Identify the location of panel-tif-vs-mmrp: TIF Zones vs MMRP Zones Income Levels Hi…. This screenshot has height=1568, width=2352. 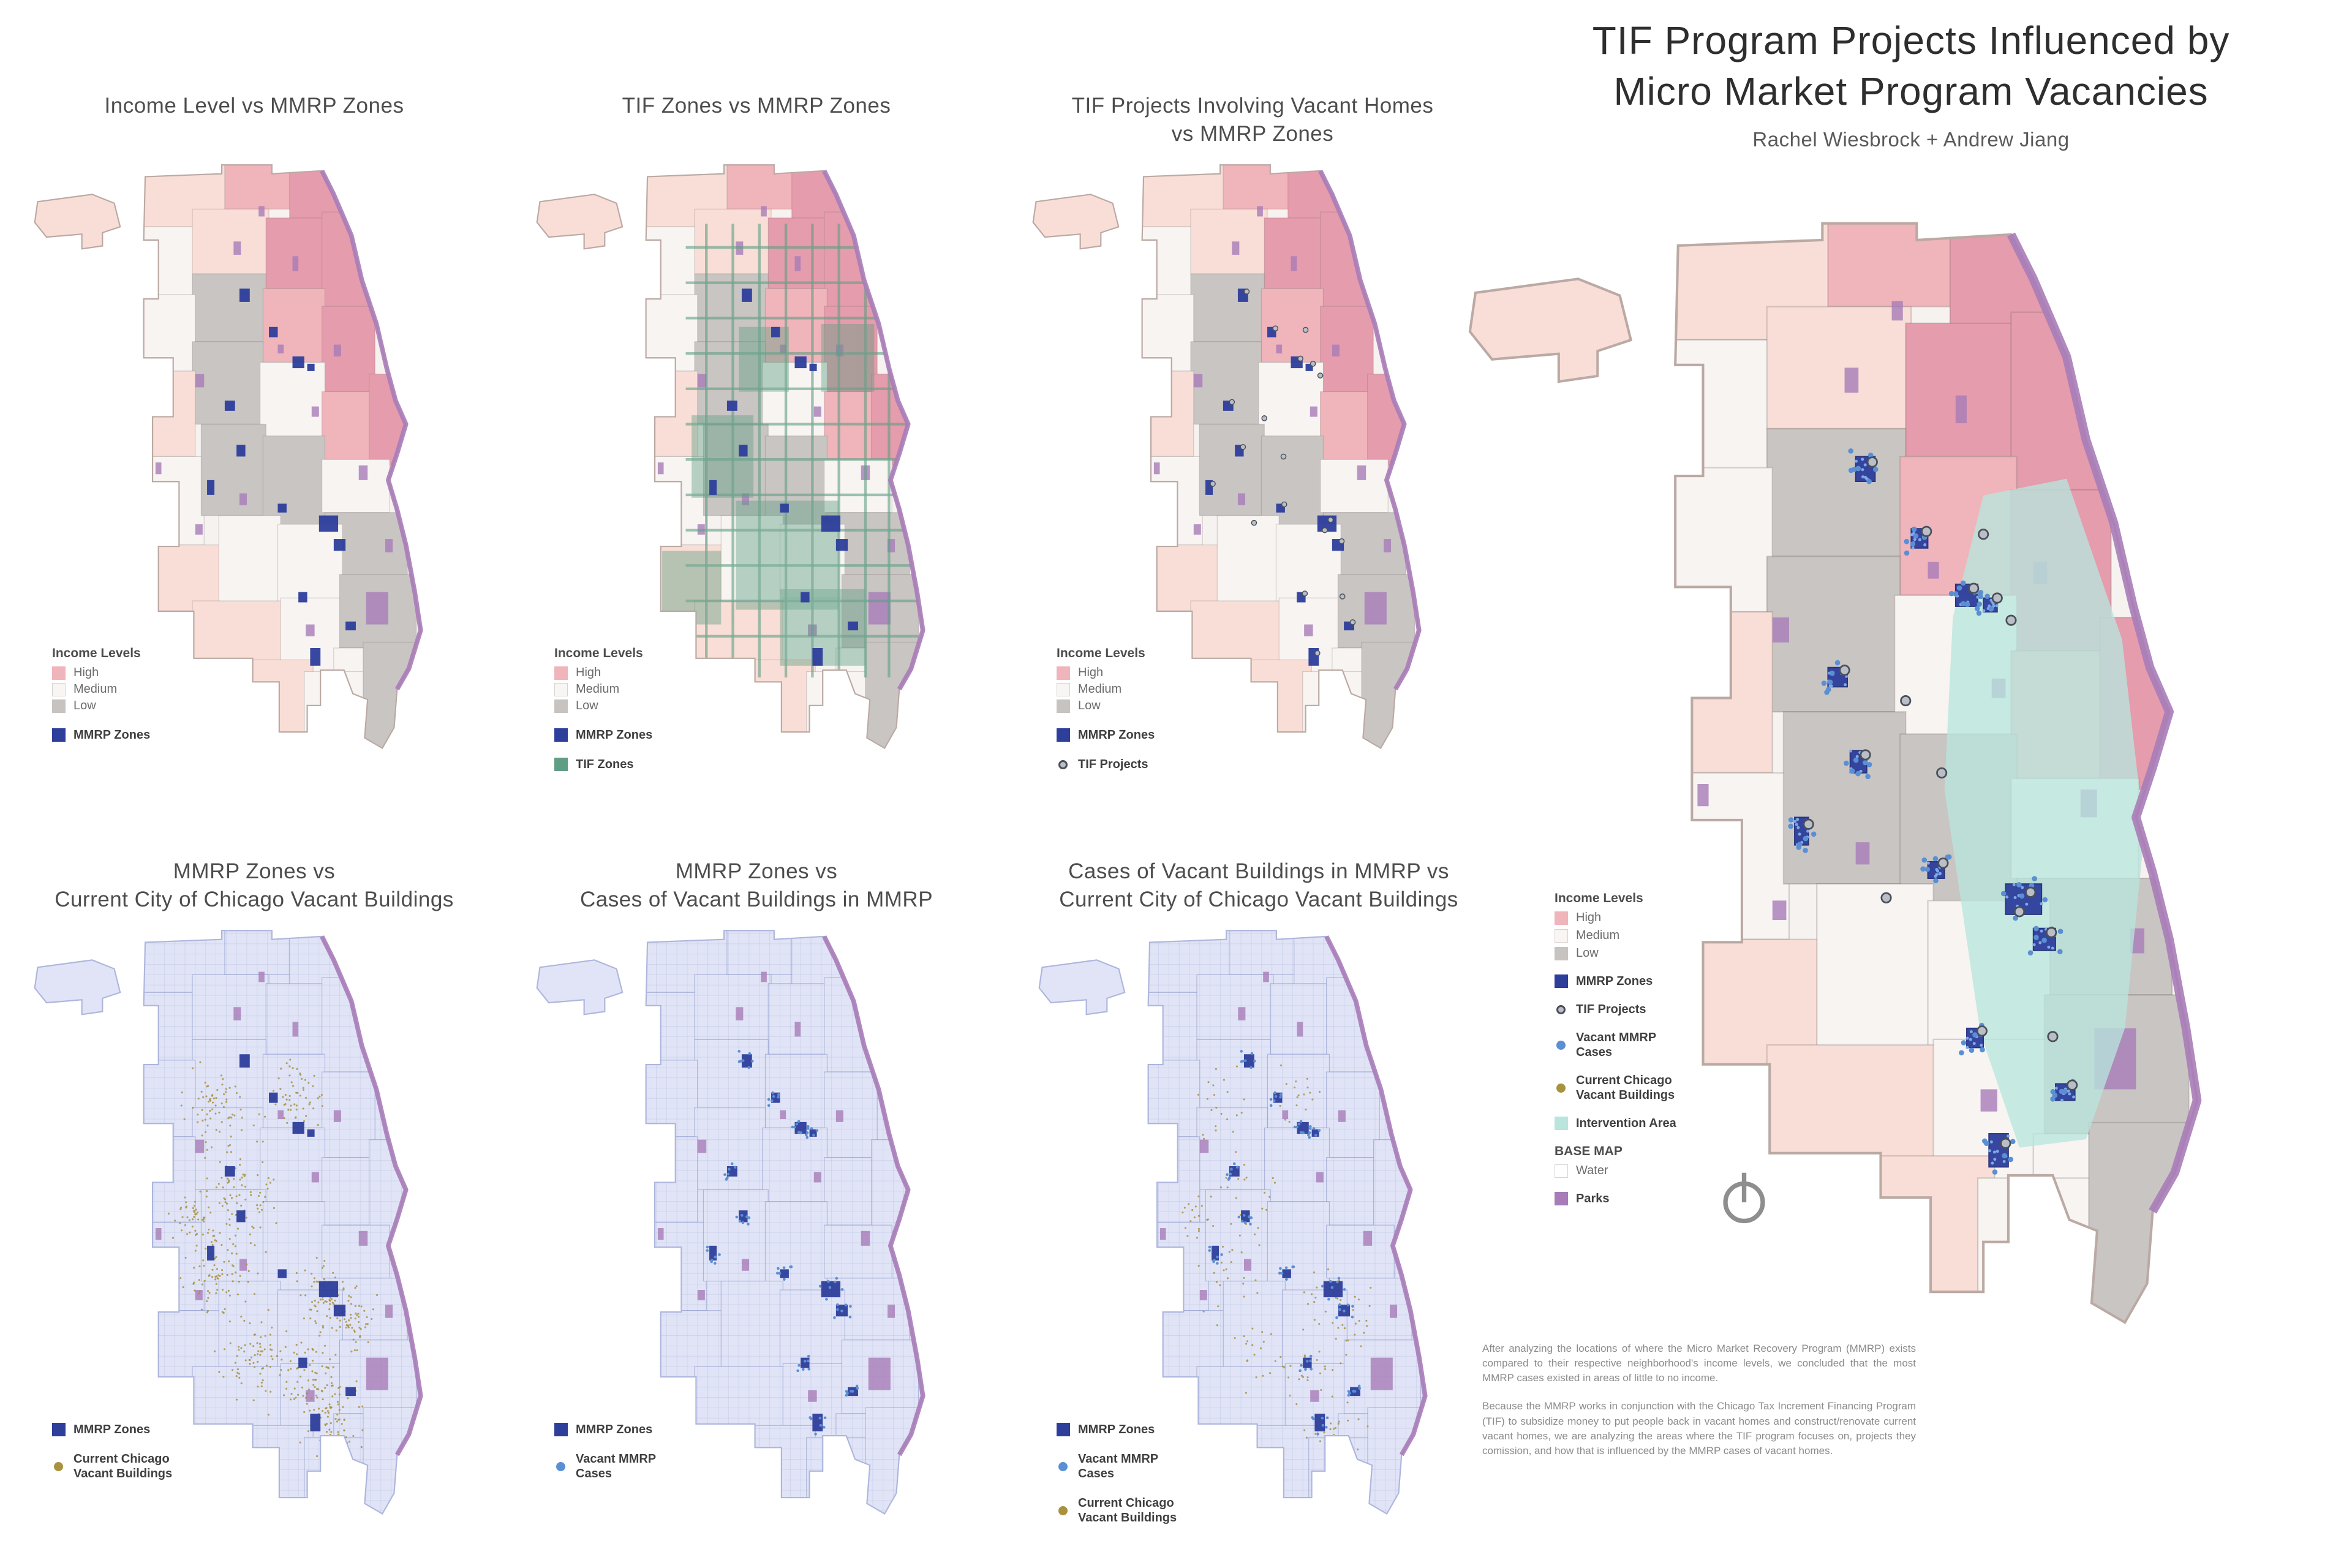
(756, 432).